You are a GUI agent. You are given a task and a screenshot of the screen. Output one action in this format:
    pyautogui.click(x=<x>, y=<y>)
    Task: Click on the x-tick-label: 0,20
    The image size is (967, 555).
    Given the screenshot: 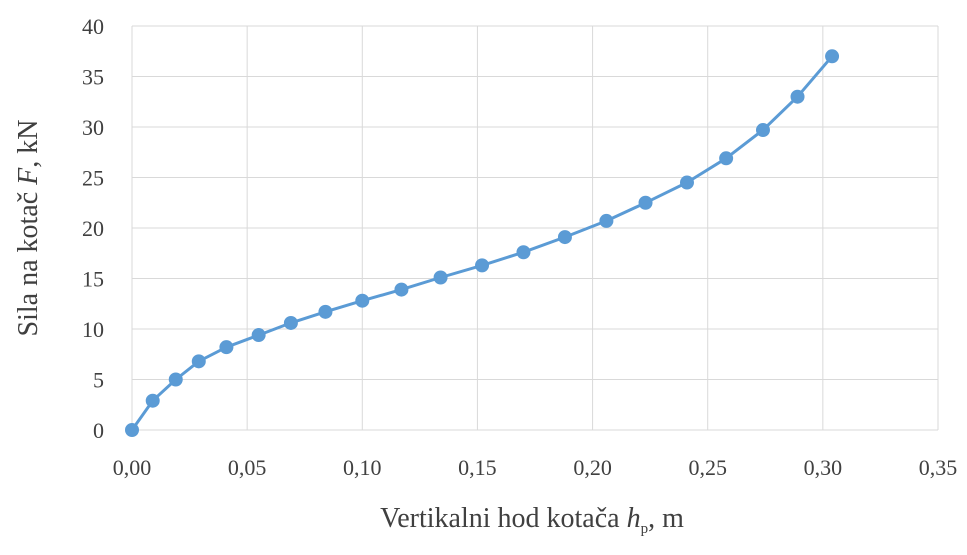 What is the action you would take?
    pyautogui.click(x=592, y=467)
    